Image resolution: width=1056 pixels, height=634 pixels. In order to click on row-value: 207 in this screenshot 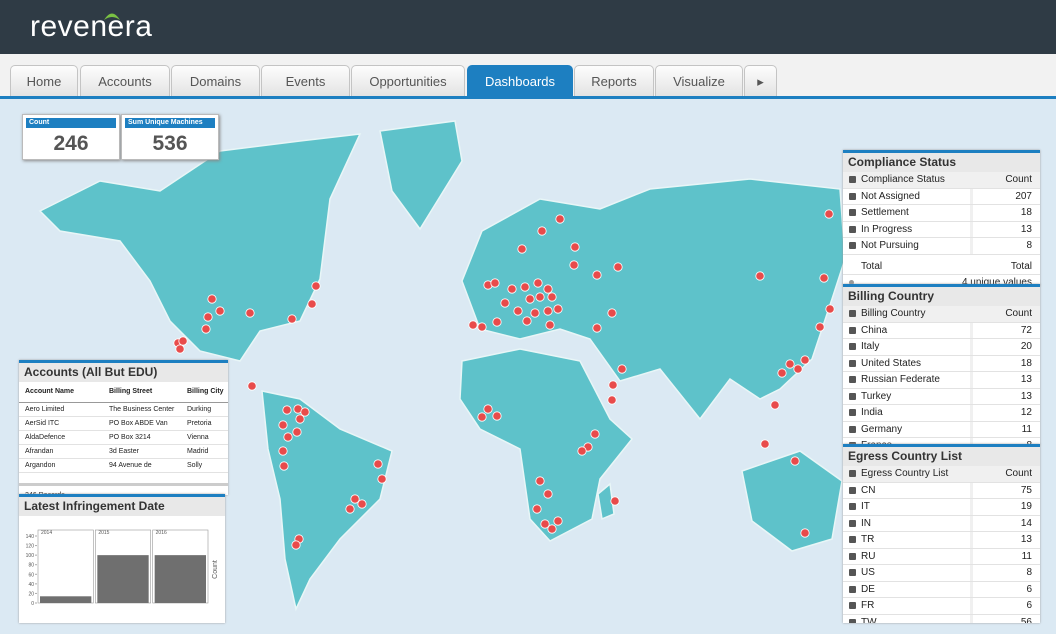, I will do `click(1023, 196)`.